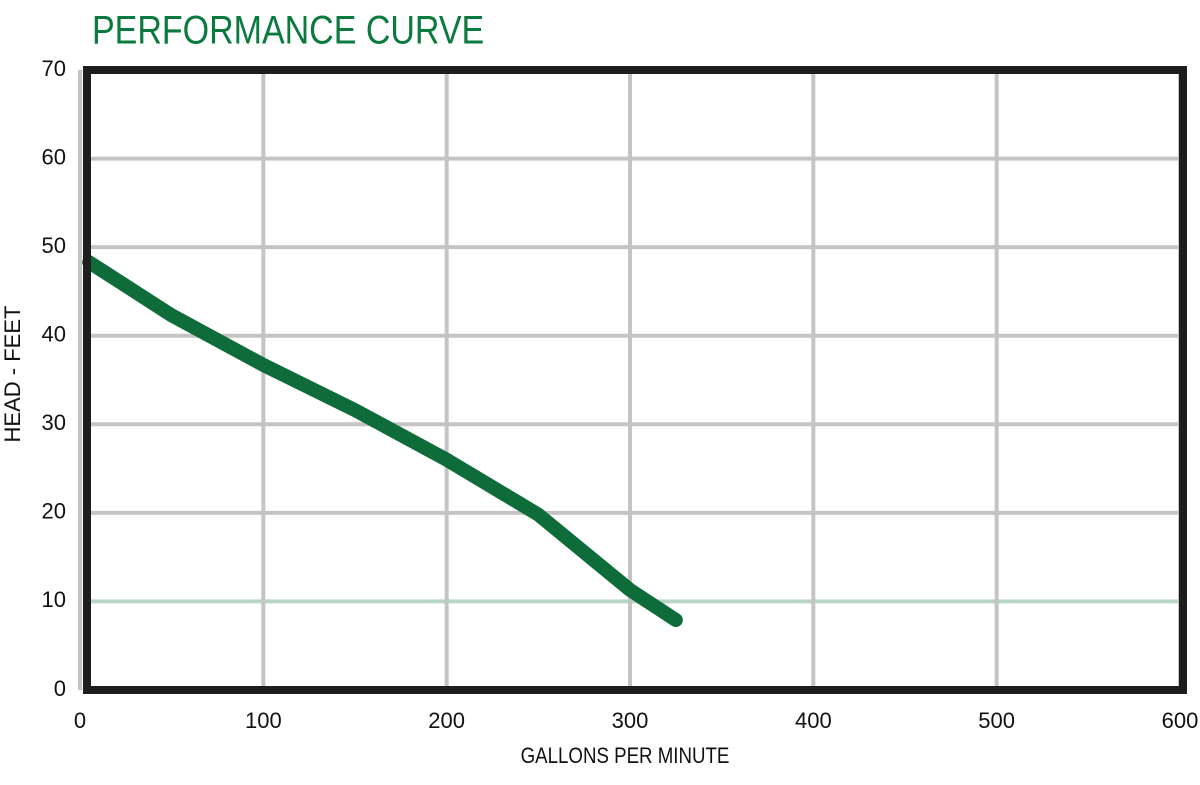 The height and width of the screenshot is (785, 1200). I want to click on y-tick-label: 10, so click(54, 599).